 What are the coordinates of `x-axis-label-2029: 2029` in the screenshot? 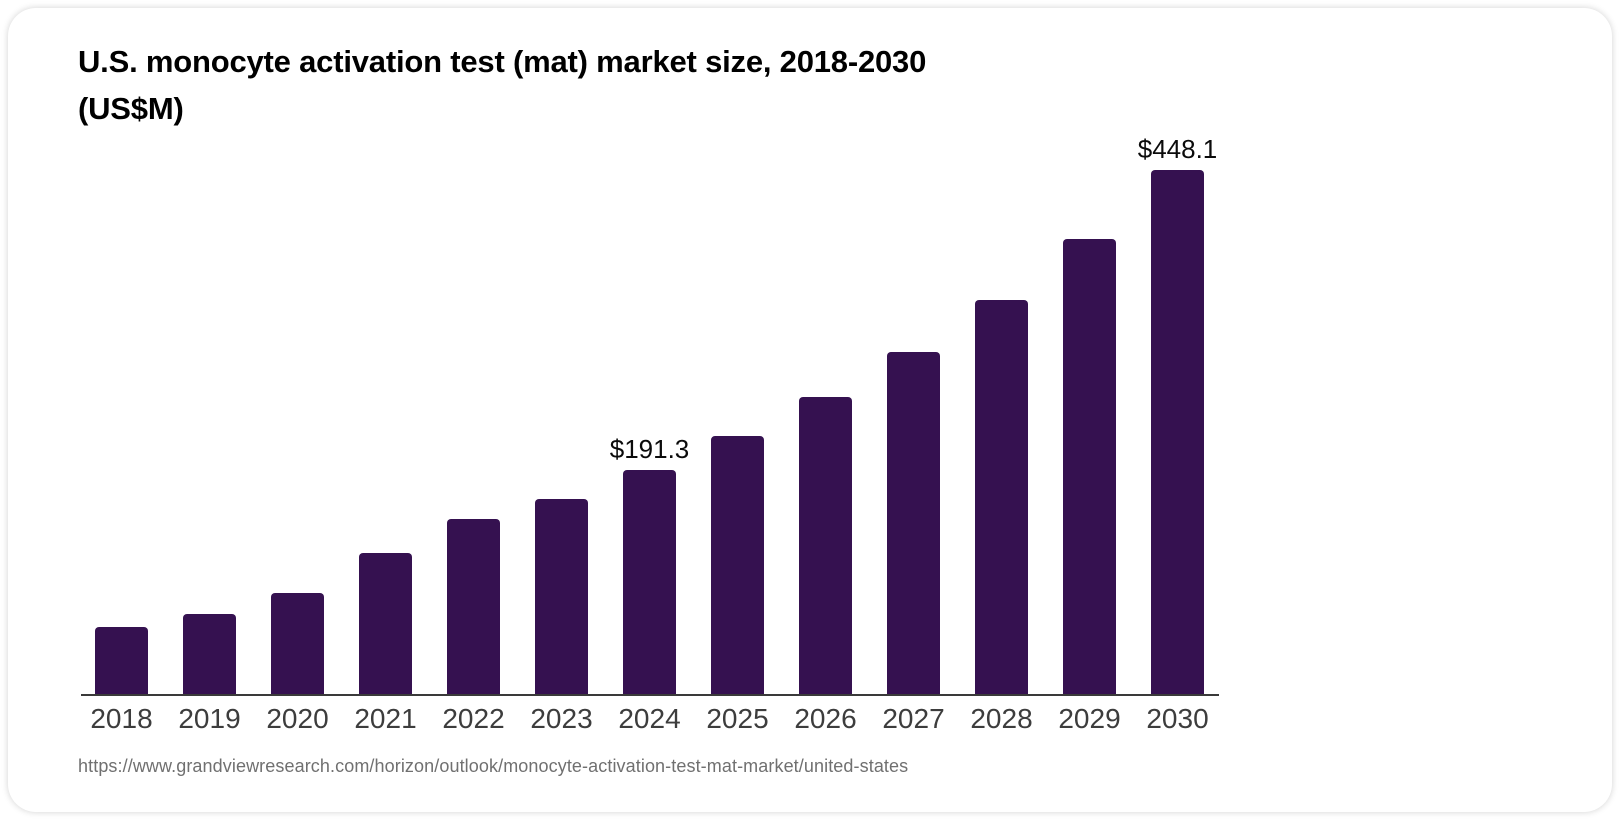 It's located at (1089, 718).